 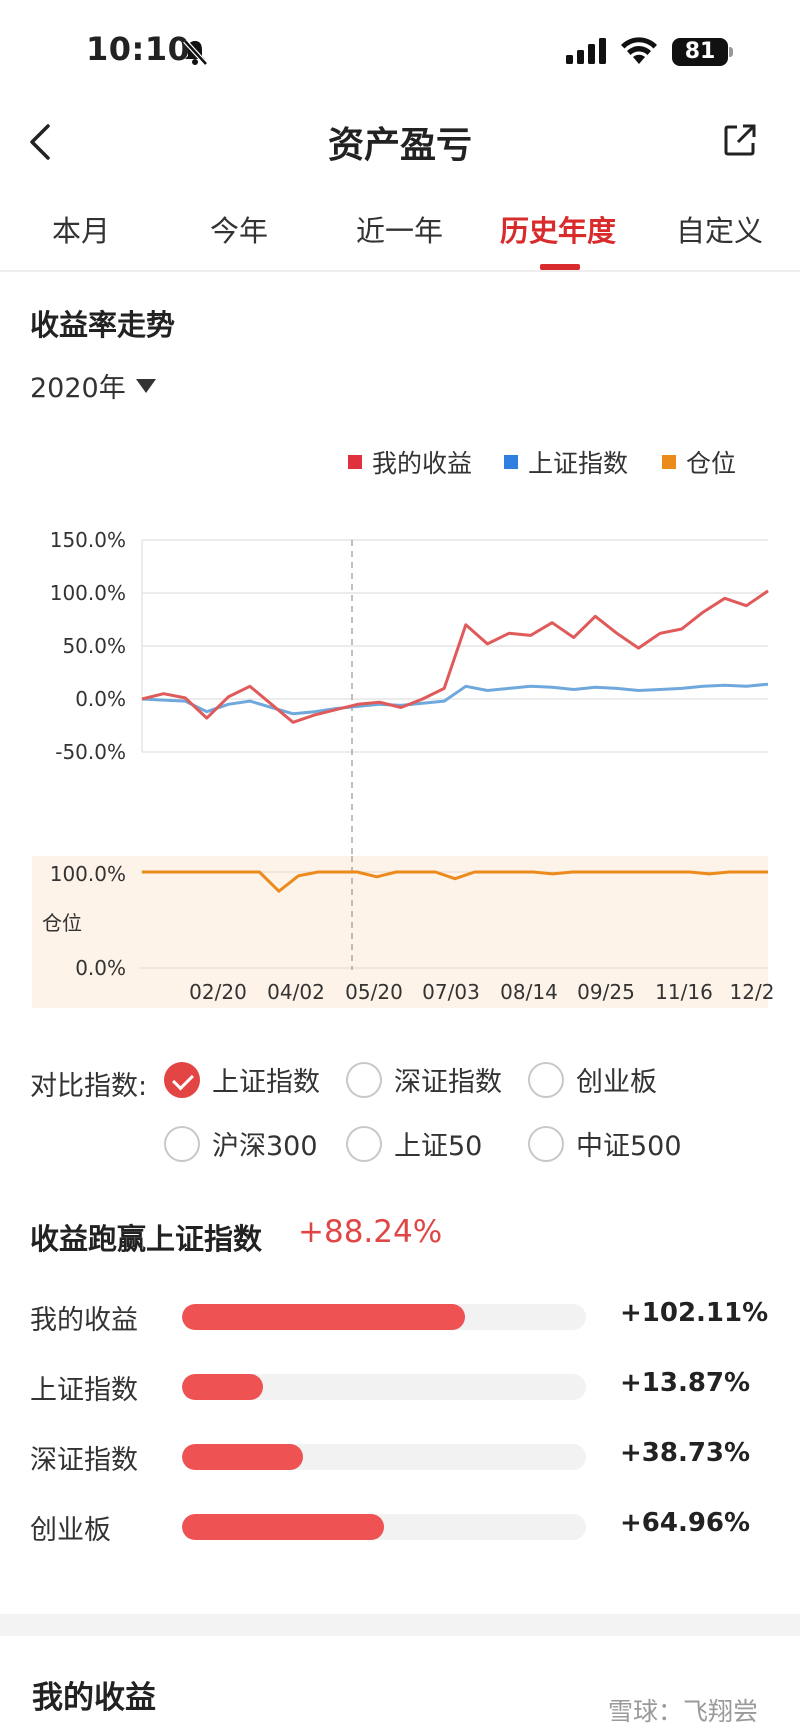 I want to click on period-tabs: 本月 今年 近一年 历史年度 自定义, so click(x=400, y=234).